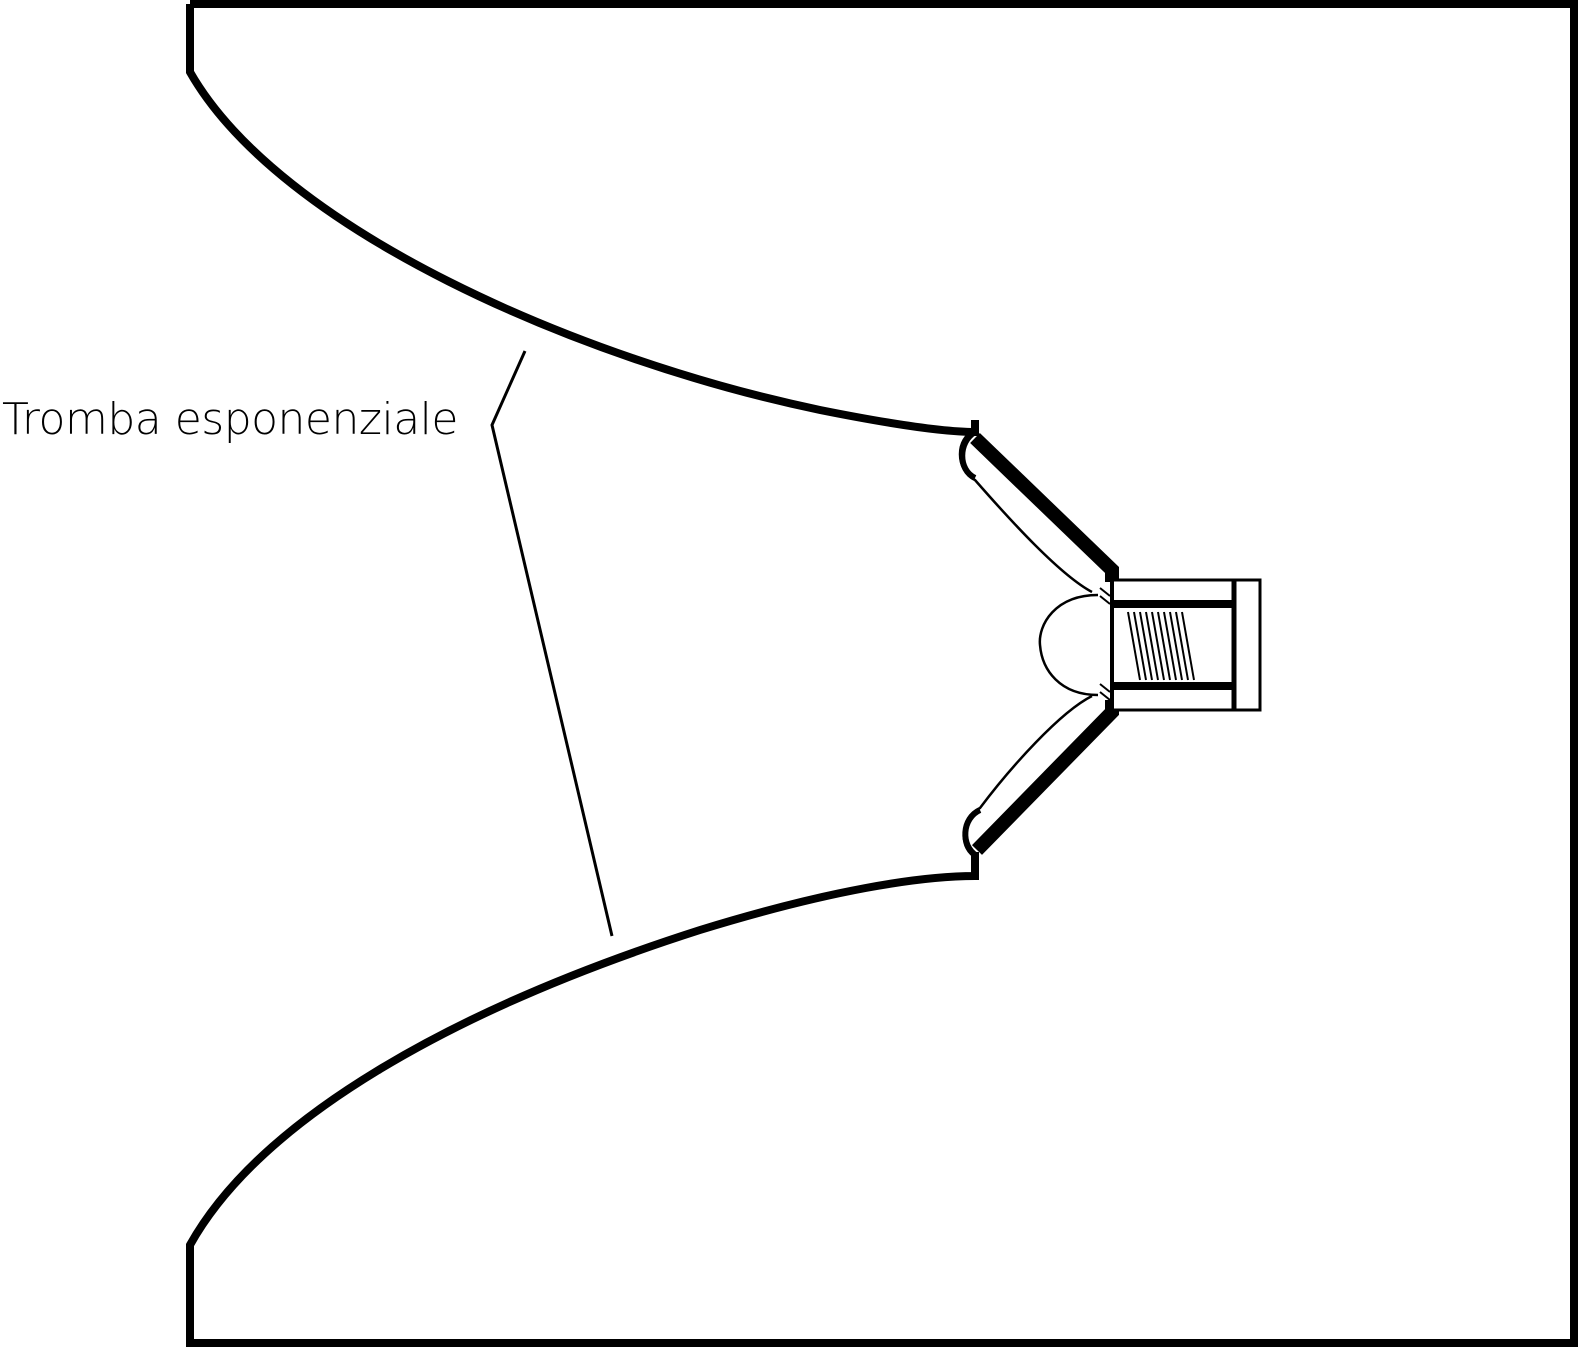  Describe the element at coordinates (1068, 645) in the screenshot. I see `dome-diaphragm` at that location.